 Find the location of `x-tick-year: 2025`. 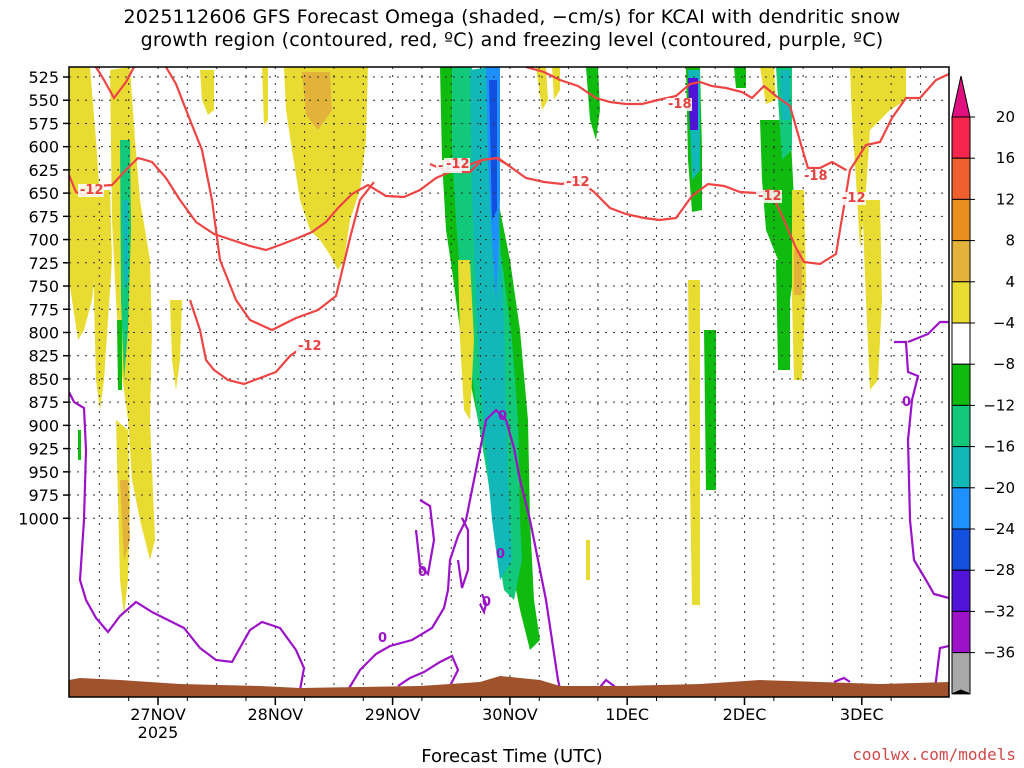

x-tick-year: 2025 is located at coordinates (158, 732).